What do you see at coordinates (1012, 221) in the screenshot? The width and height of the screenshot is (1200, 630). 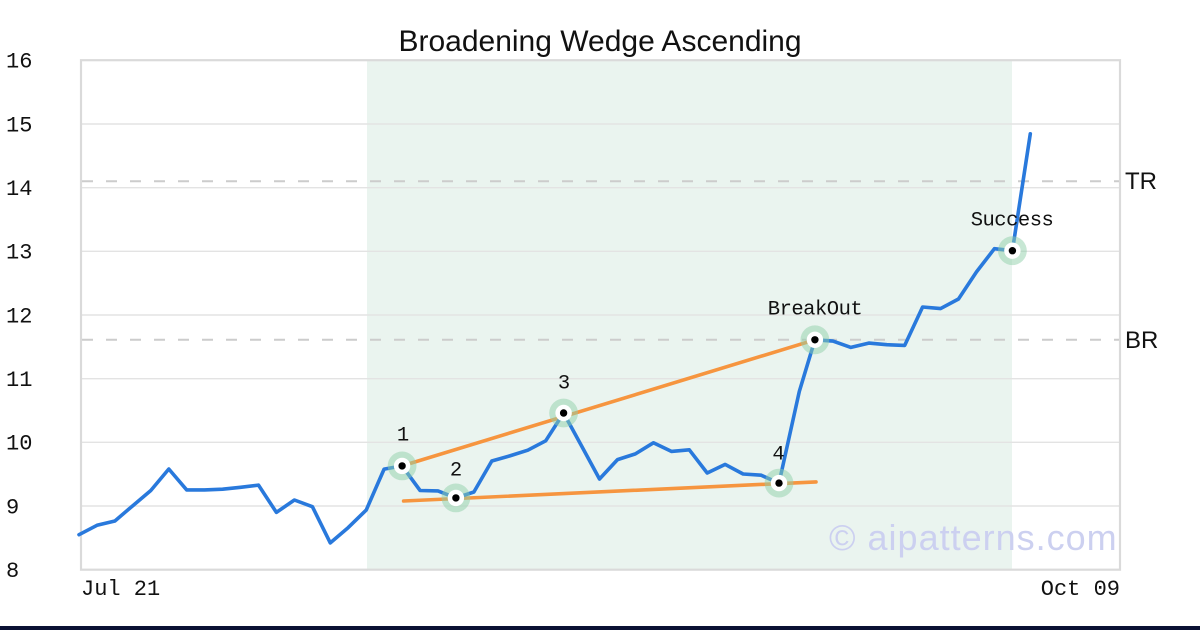 I see `svg-text: Success` at bounding box center [1012, 221].